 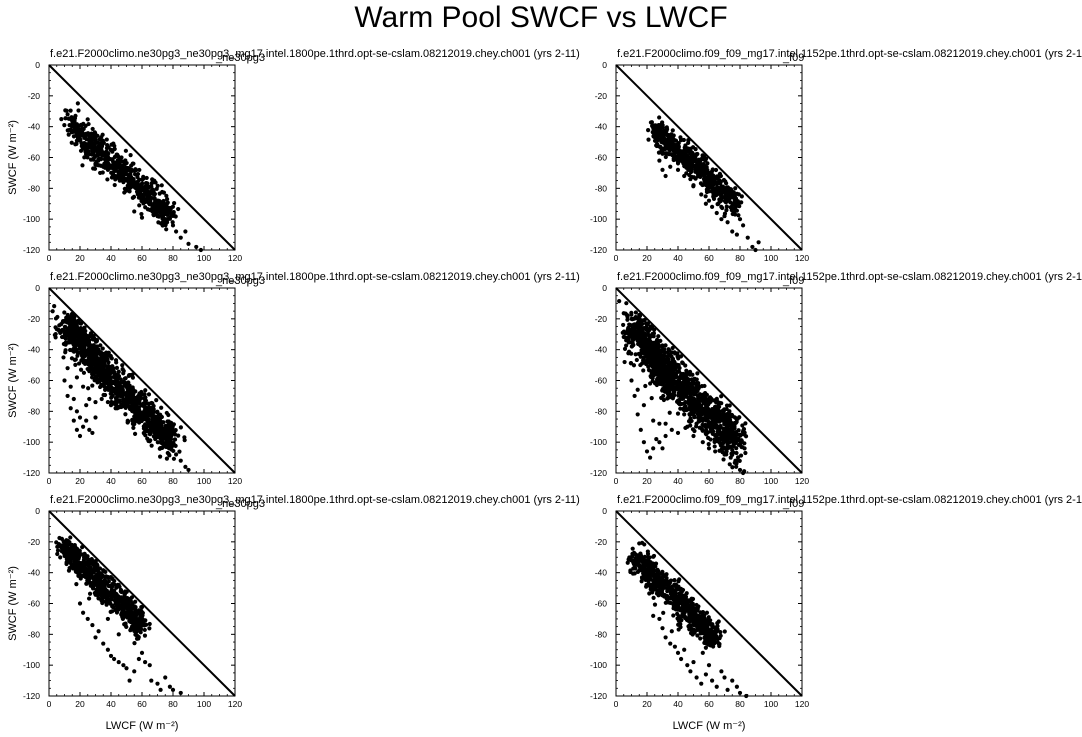 I want to click on y-tick-label: -40, so click(x=34, y=573).